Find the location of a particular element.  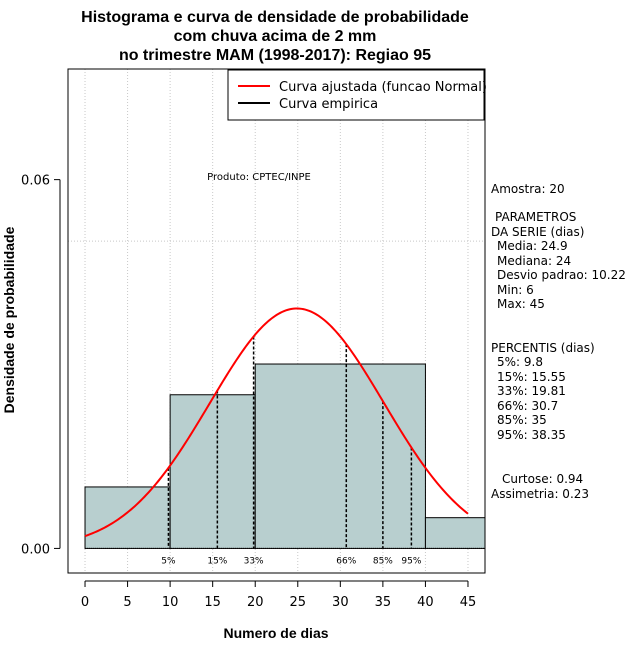

x-axis-title: Numero de dias is located at coordinates (275, 633).